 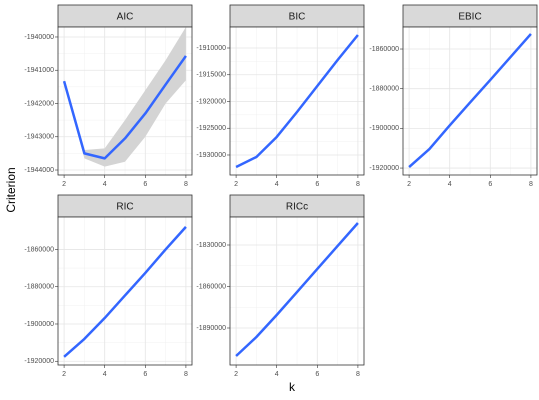 I want to click on y-axis-label: Criterion, so click(x=11, y=189).